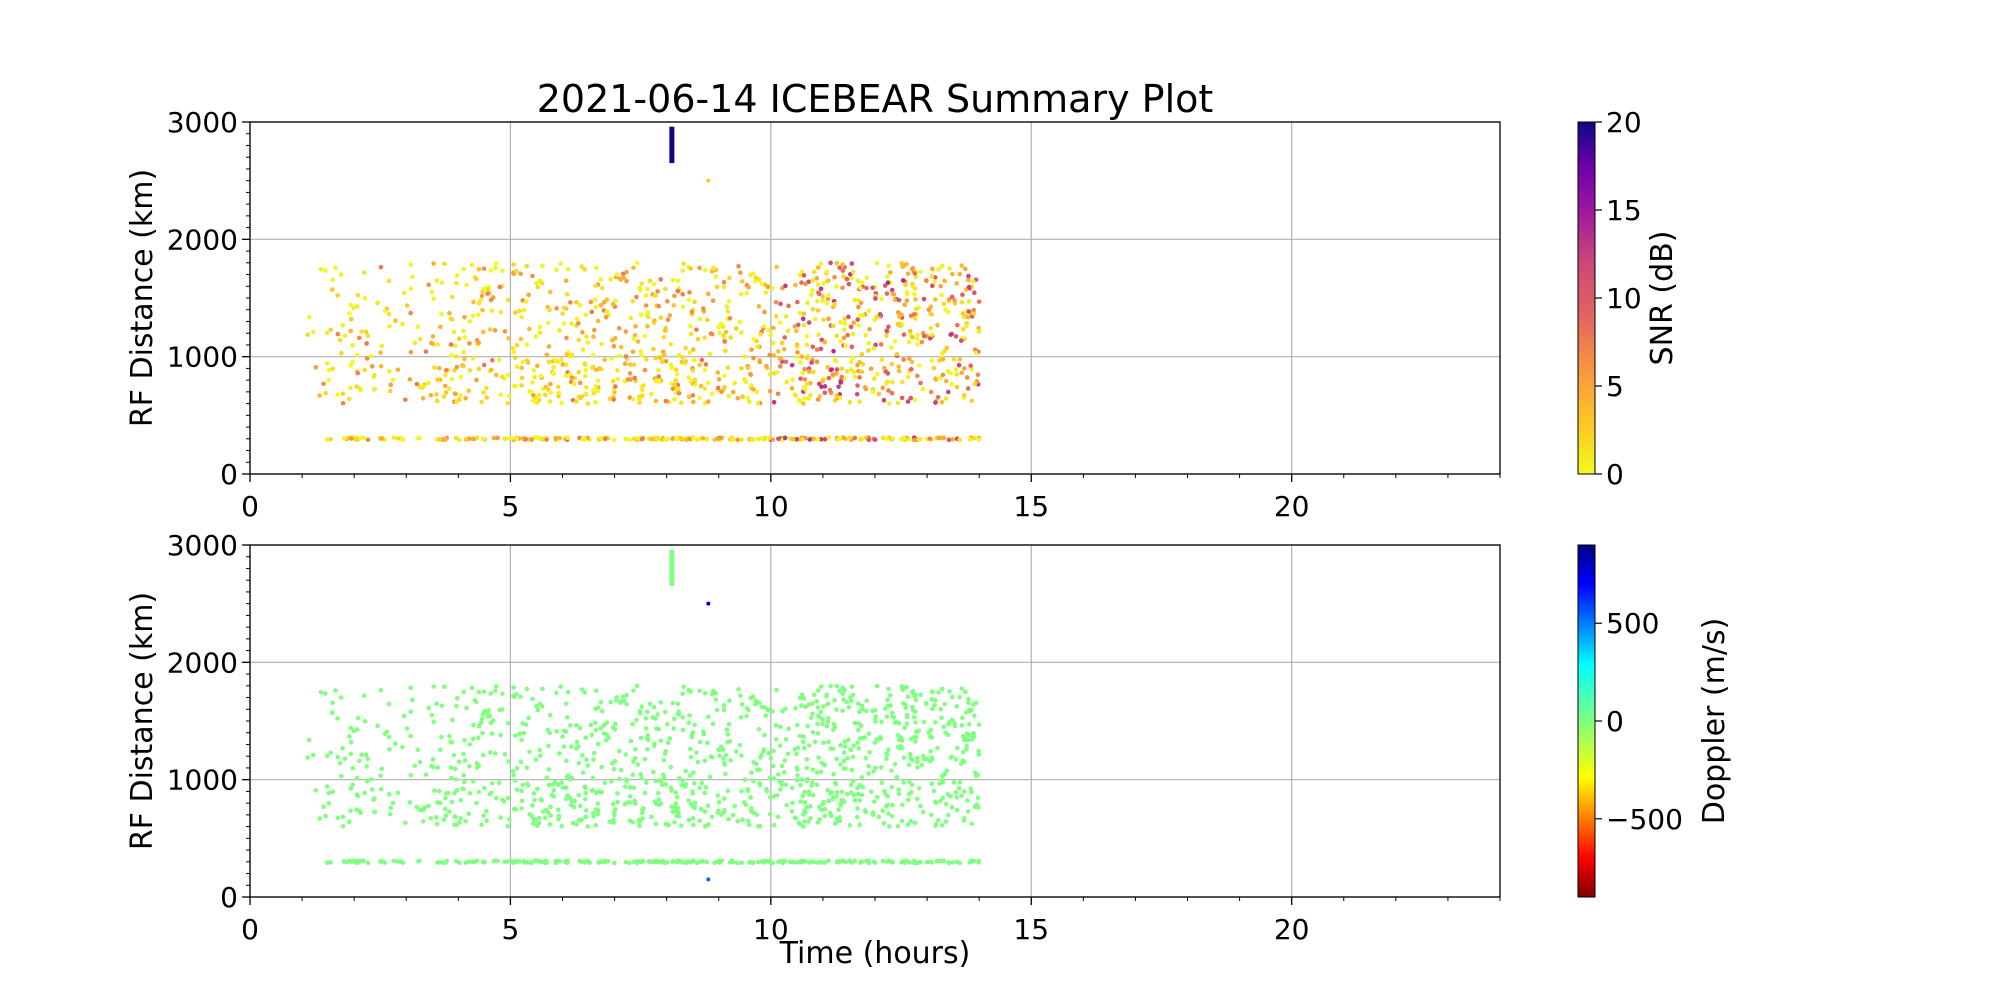  Describe the element at coordinates (1662, 298) in the screenshot. I see `colorbar-label: SNR (dB)` at that location.